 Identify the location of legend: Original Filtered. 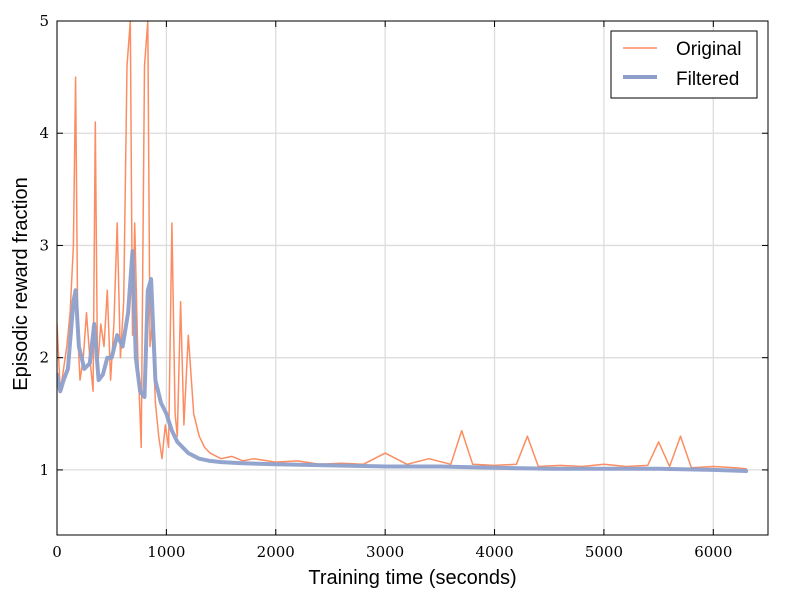
(684, 64).